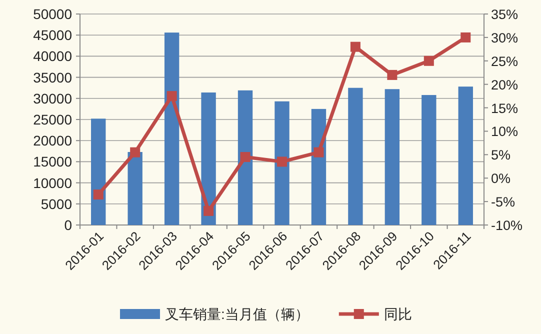  Describe the element at coordinates (237, 314) in the screenshot. I see `legend-label: 叉车销量:当月值（辆）` at that location.